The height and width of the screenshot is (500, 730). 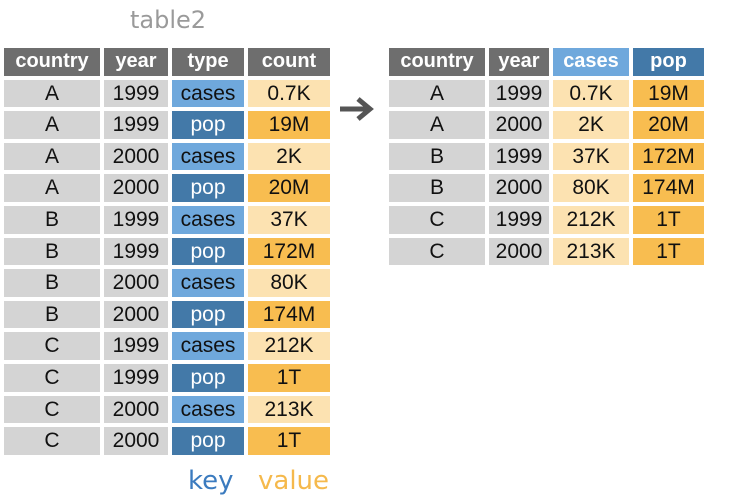 I want to click on table-row: A 2000 cases 2K, so click(x=167, y=156).